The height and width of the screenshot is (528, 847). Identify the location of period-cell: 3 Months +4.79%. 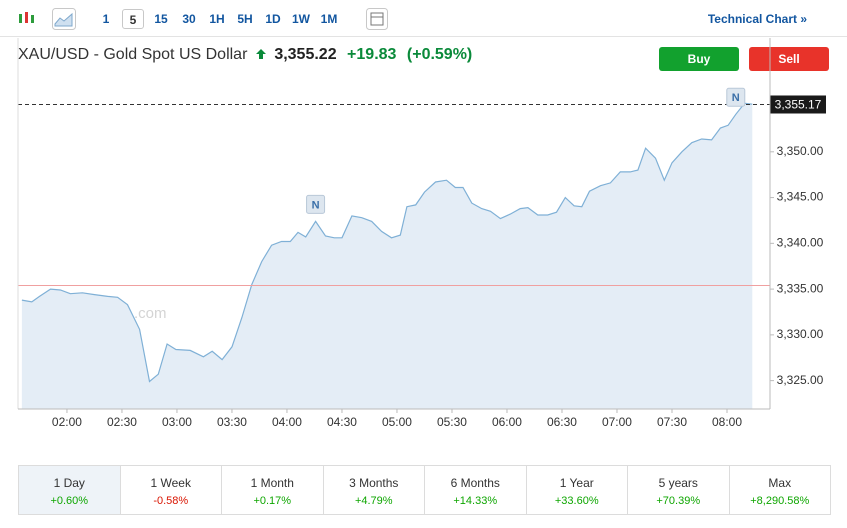
(373, 490).